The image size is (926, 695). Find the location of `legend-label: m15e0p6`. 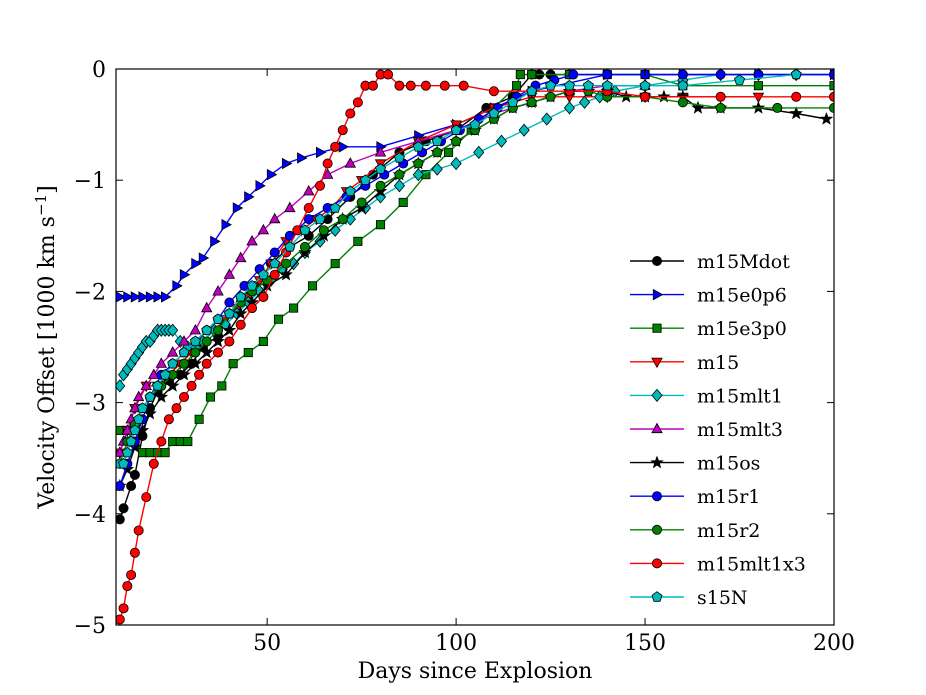

legend-label: m15e0p6 is located at coordinates (742, 296).